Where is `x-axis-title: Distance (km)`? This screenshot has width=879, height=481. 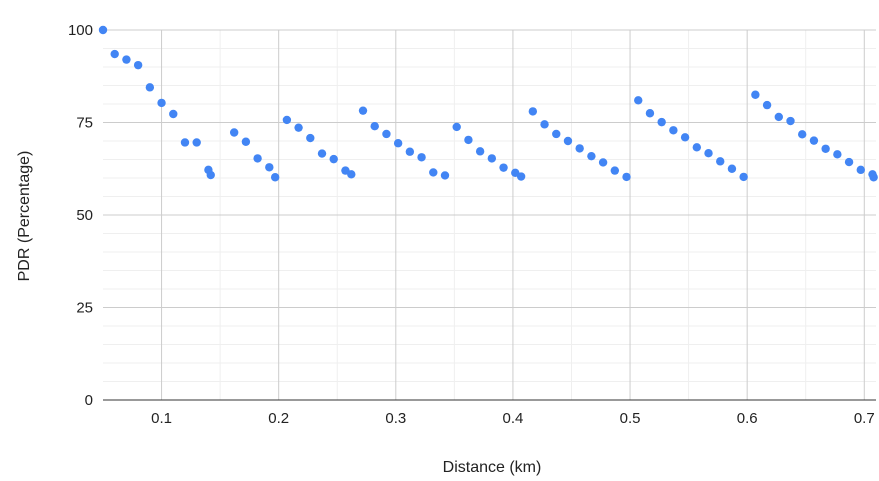
x-axis-title: Distance (km) is located at coordinates (492, 467).